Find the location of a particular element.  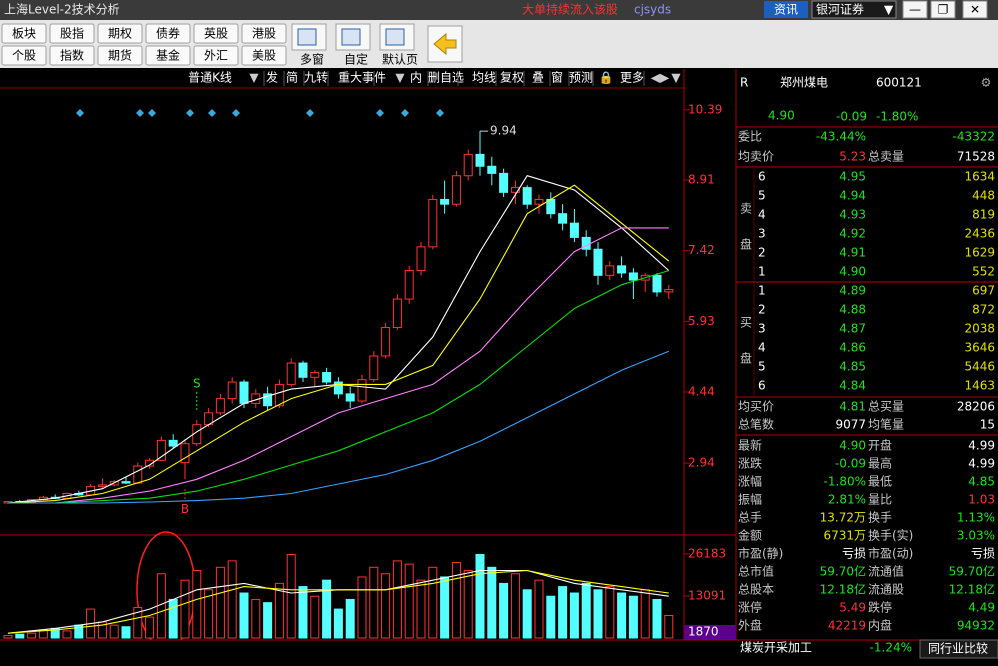

field-value: 1.03 is located at coordinates (981, 500).